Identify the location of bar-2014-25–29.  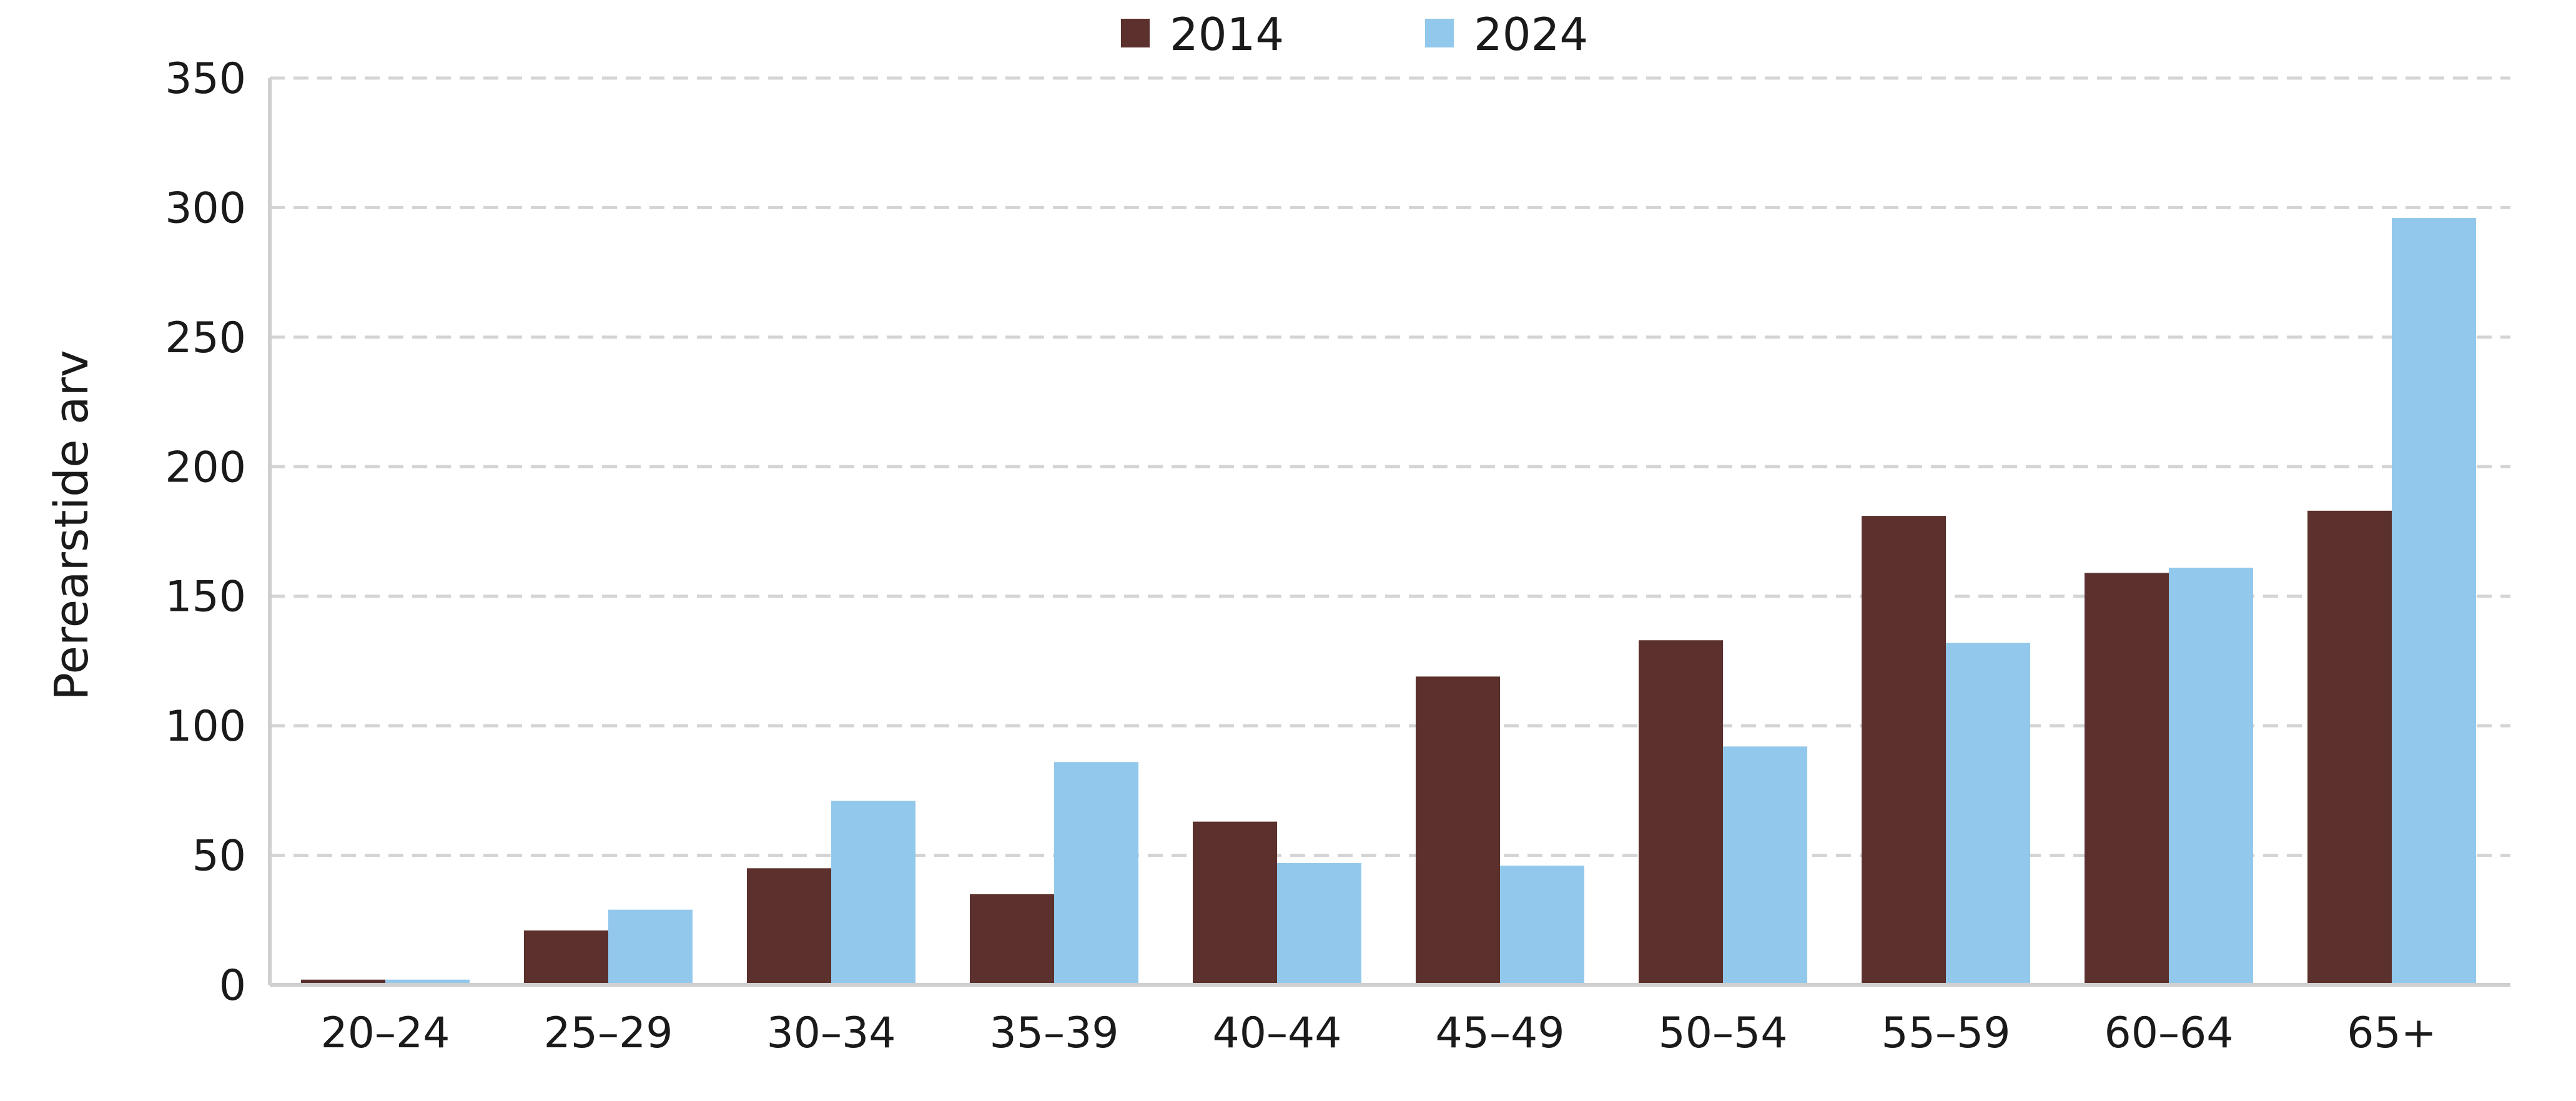
(566, 957).